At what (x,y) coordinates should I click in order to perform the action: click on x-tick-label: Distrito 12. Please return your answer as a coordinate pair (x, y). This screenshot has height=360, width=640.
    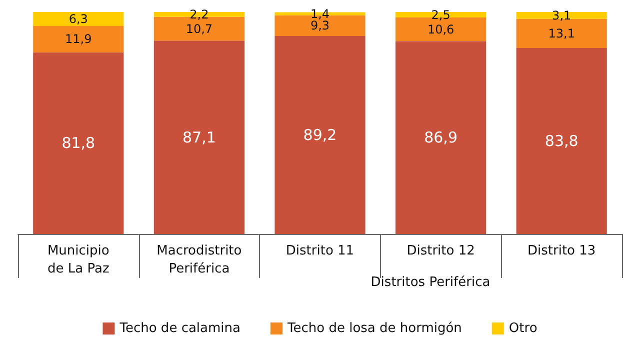
    Looking at the image, I should click on (440, 251).